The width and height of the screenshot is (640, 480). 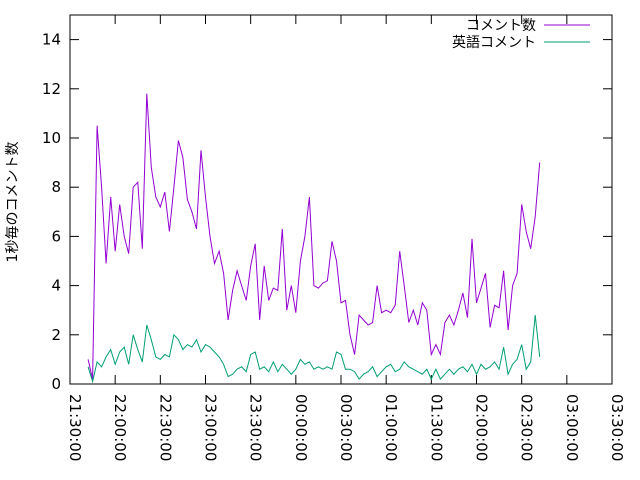 What do you see at coordinates (301, 427) in the screenshot?
I see `x-tick-label: 00:00:00` at bounding box center [301, 427].